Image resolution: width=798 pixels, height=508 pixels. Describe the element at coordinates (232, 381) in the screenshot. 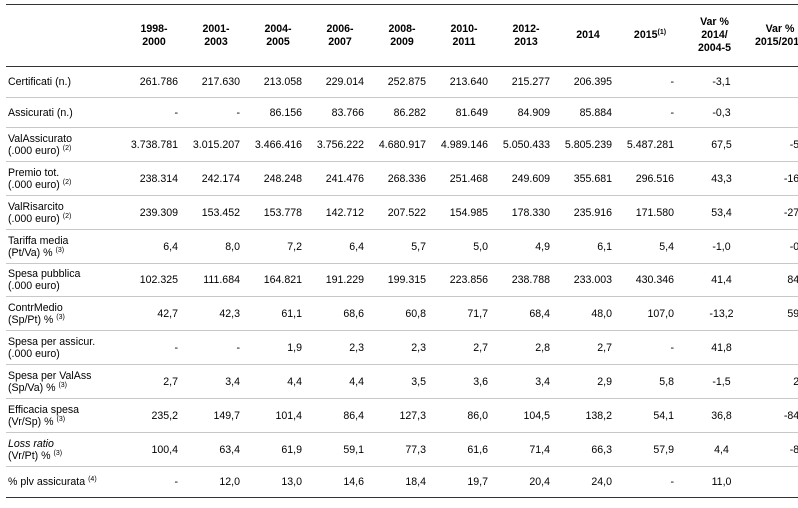

I see `table-cell: 3,4` at that location.